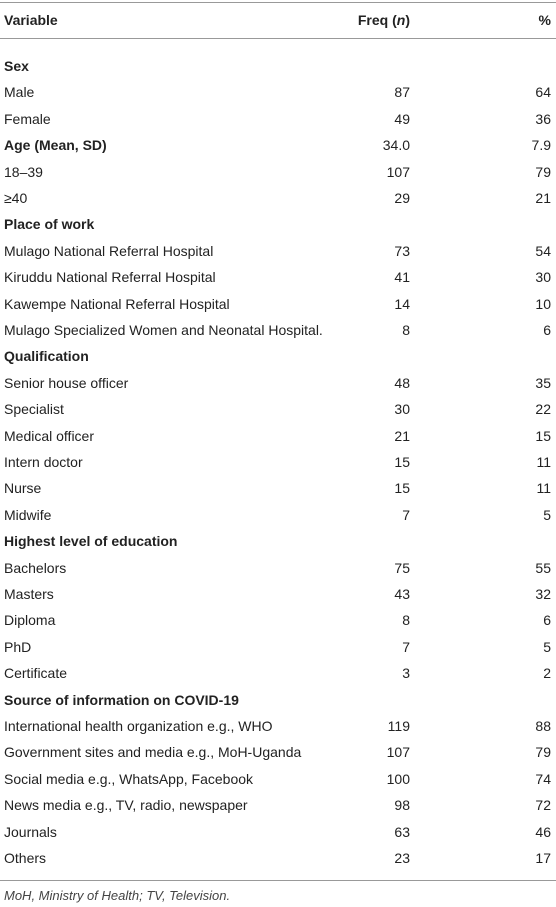 This screenshot has width=556, height=907. I want to click on cell-percent: 22, so click(543, 409).